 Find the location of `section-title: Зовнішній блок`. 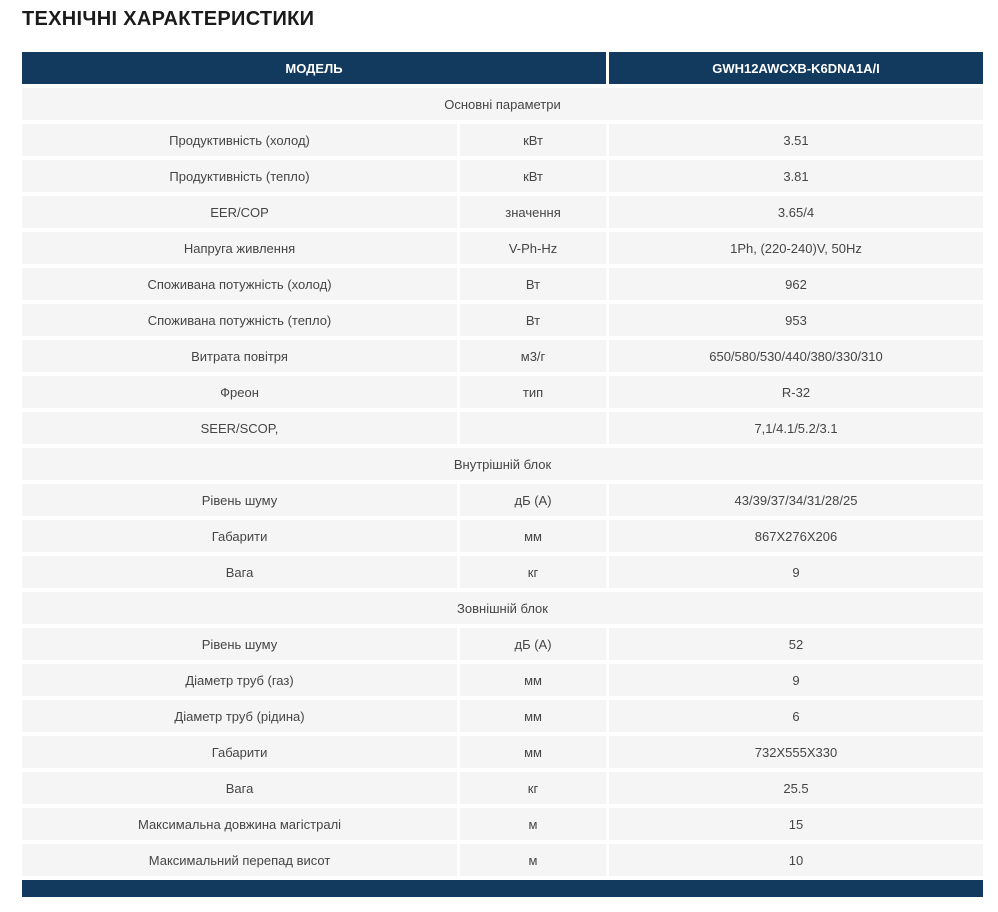

section-title: Зовнішній блок is located at coordinates (502, 608).